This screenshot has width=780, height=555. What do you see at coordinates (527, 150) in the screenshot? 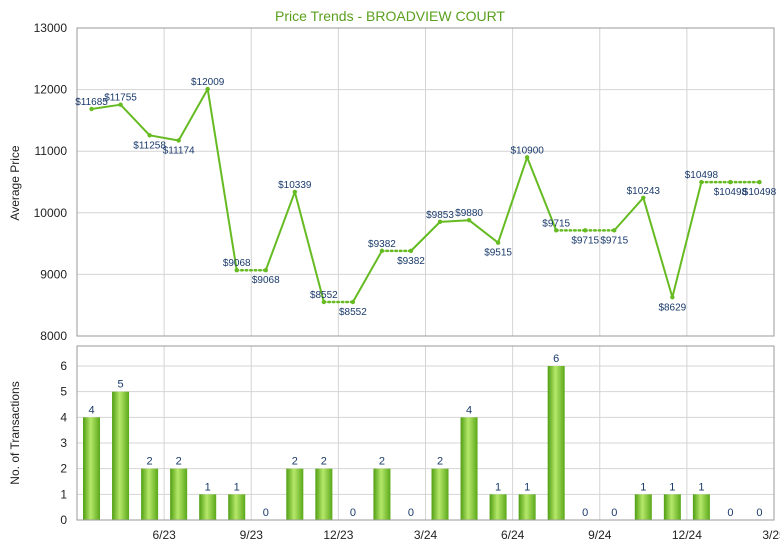
I see `price-data-label: $10900` at bounding box center [527, 150].